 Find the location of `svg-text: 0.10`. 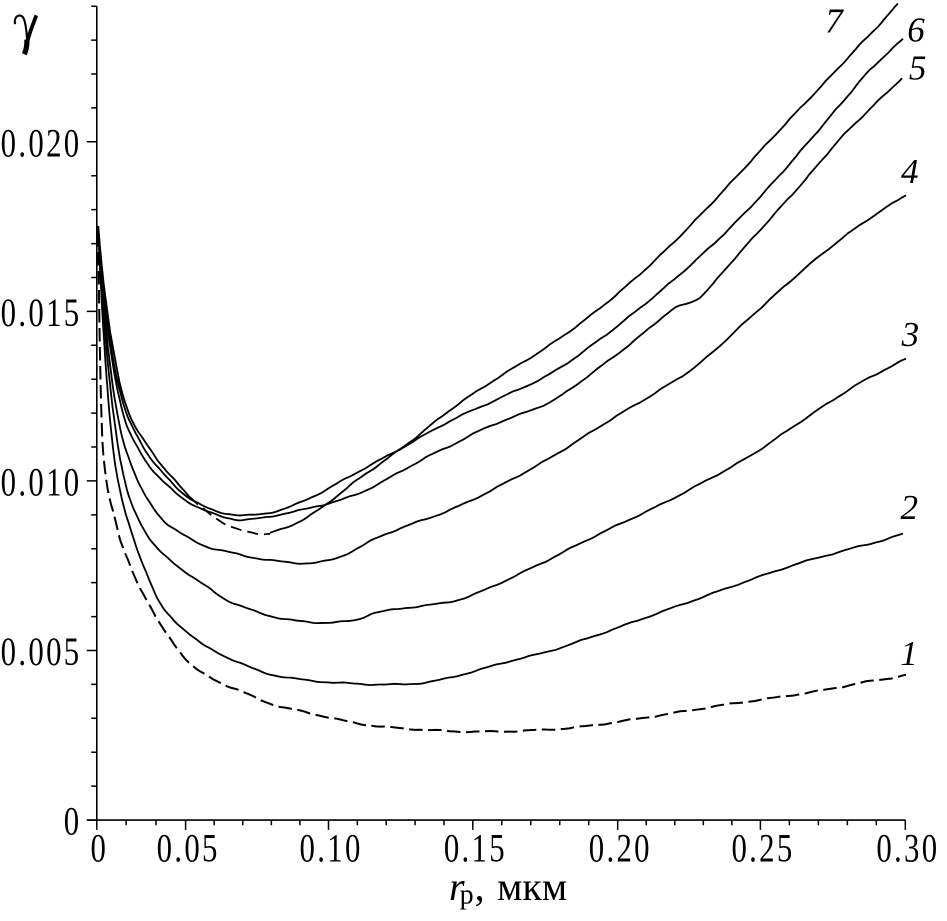

svg-text: 0.10 is located at coordinates (331, 848).